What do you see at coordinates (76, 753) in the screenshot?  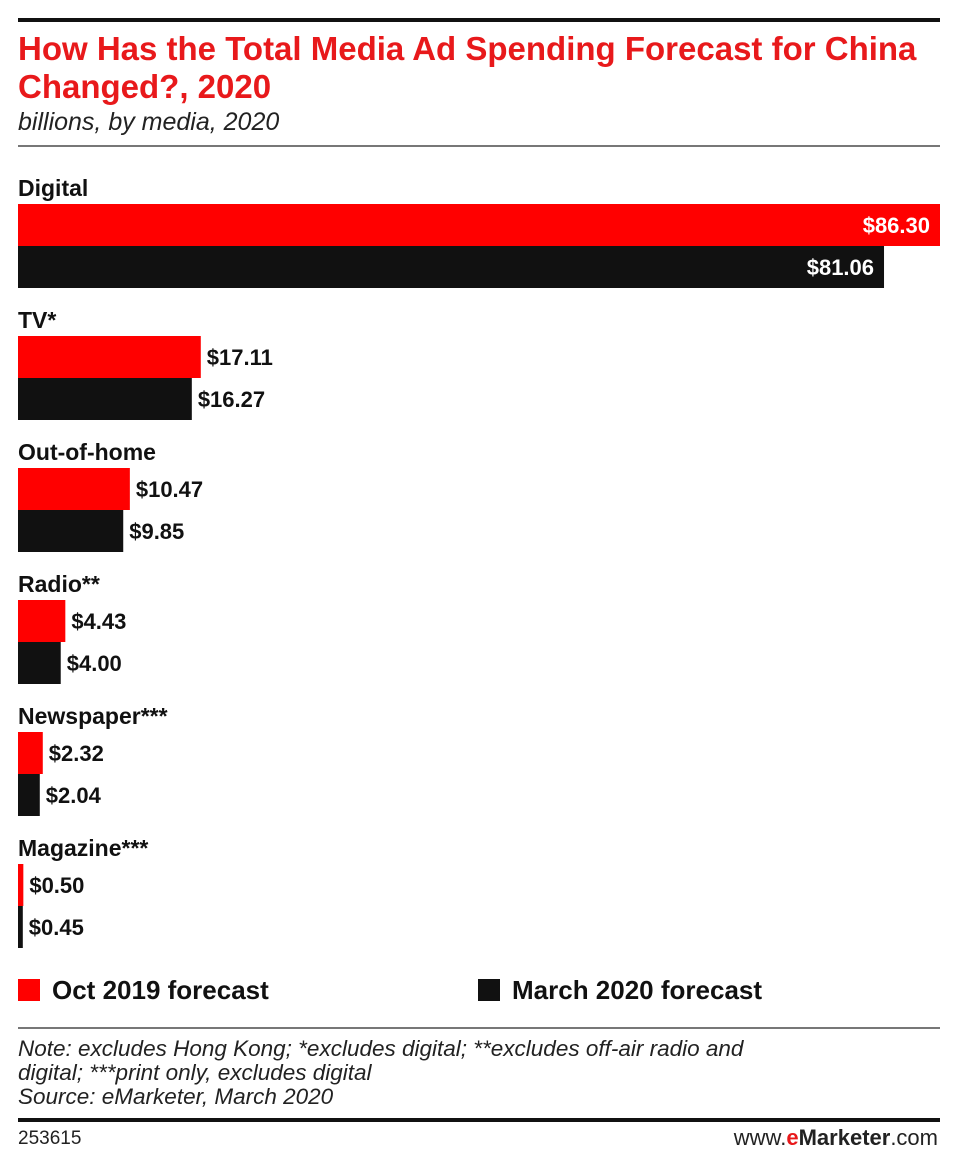 I see `value-label-newspaper-oct-2019: $2.32` at bounding box center [76, 753].